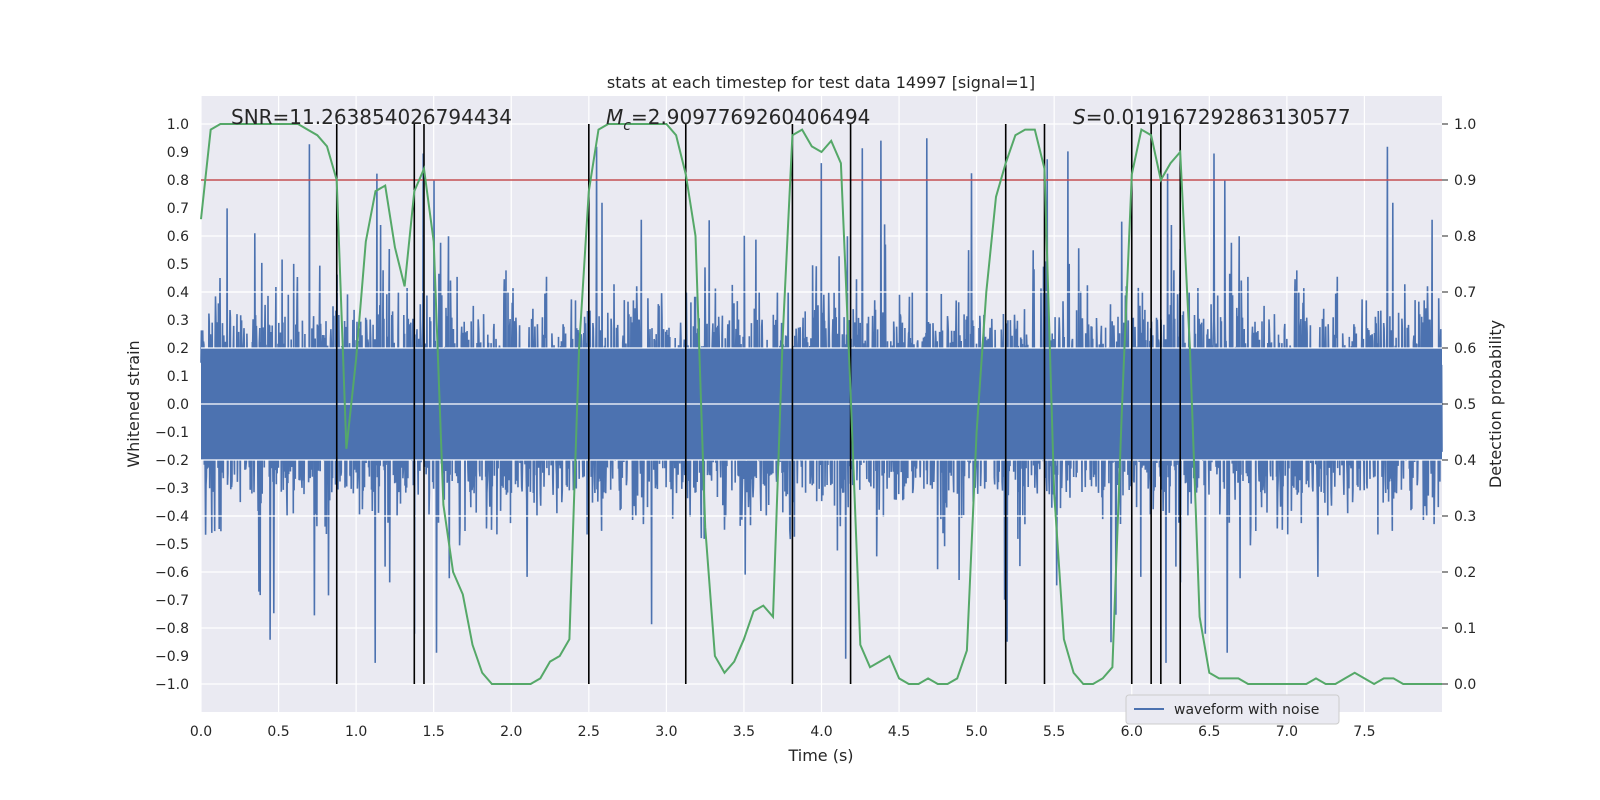 Image resolution: width=1600 pixels, height=800 pixels. What do you see at coordinates (1364, 732) in the screenshot?
I see `x-tick-label: 7.5` at bounding box center [1364, 732].